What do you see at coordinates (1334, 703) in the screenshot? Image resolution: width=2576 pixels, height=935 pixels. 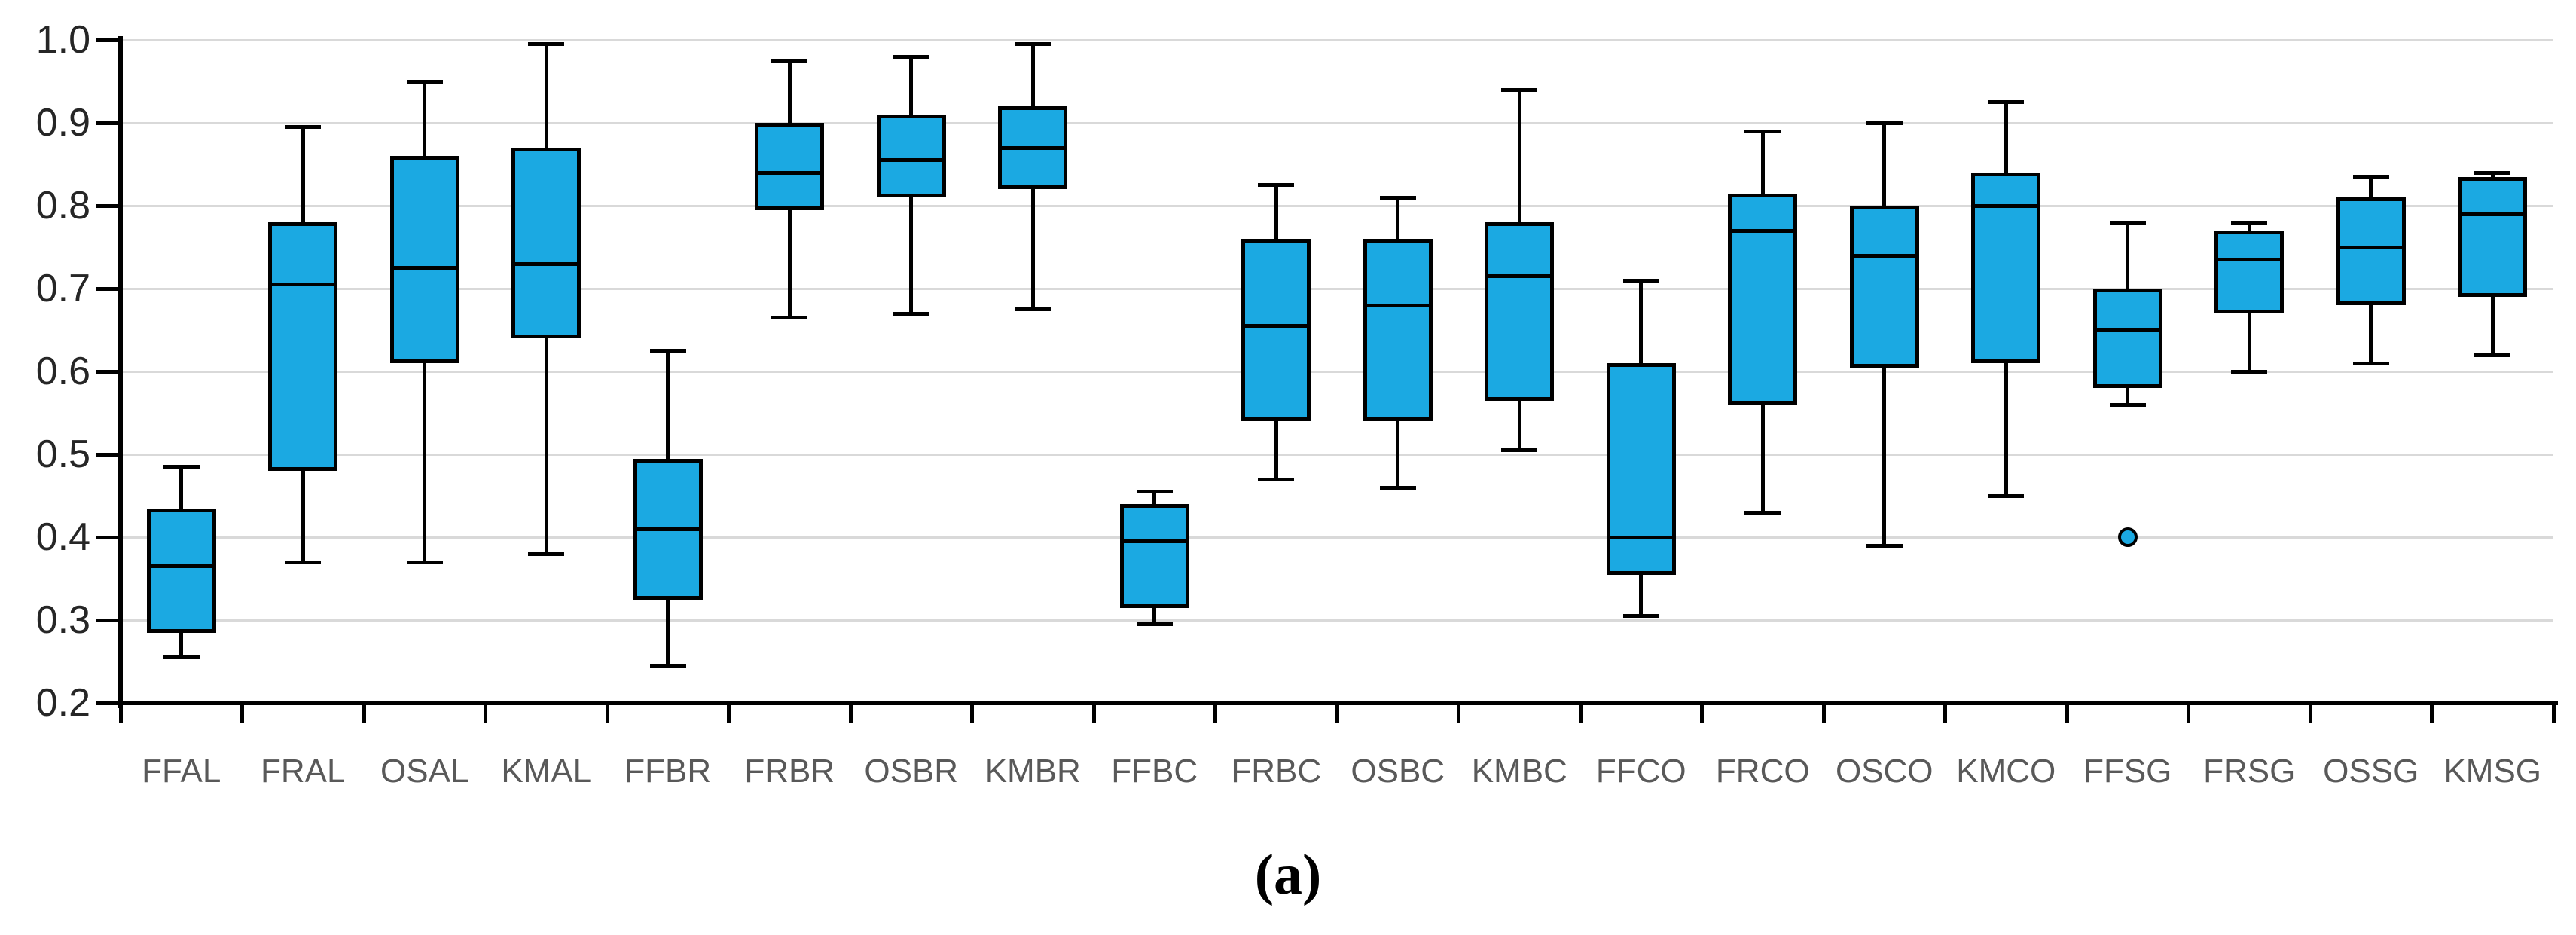 I see `x-axis-line` at bounding box center [1334, 703].